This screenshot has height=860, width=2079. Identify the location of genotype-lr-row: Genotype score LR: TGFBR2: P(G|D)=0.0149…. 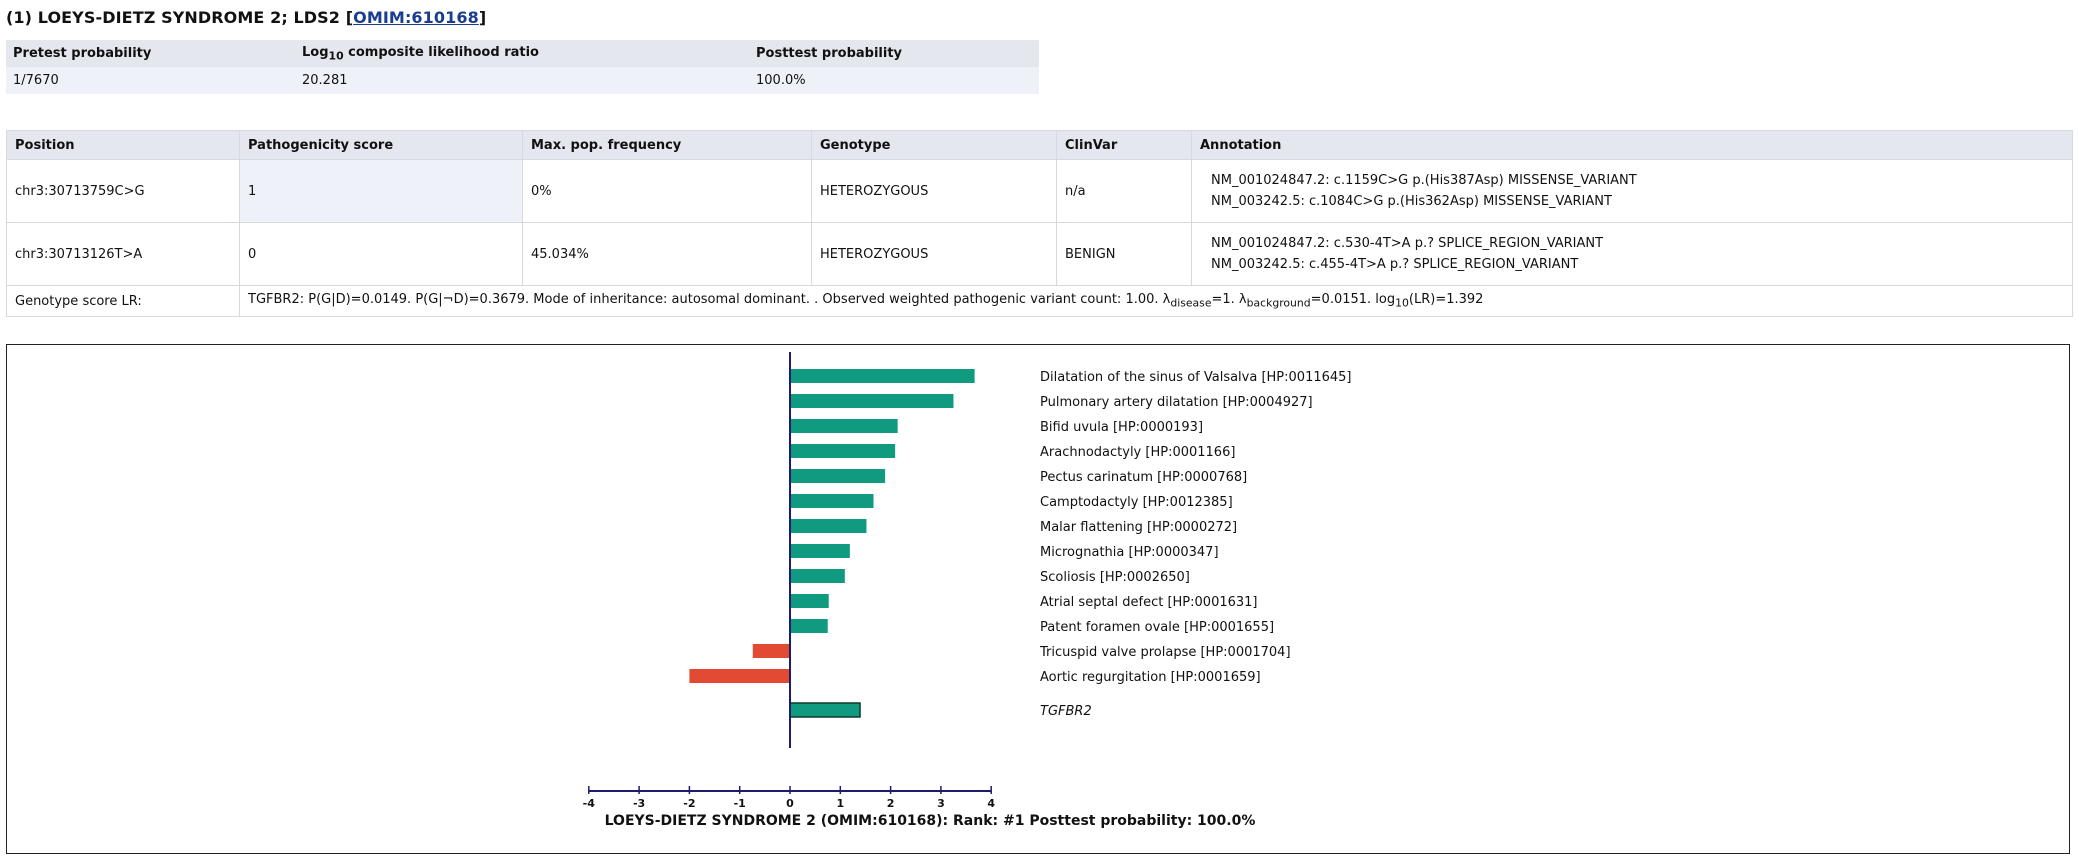
(1039, 301).